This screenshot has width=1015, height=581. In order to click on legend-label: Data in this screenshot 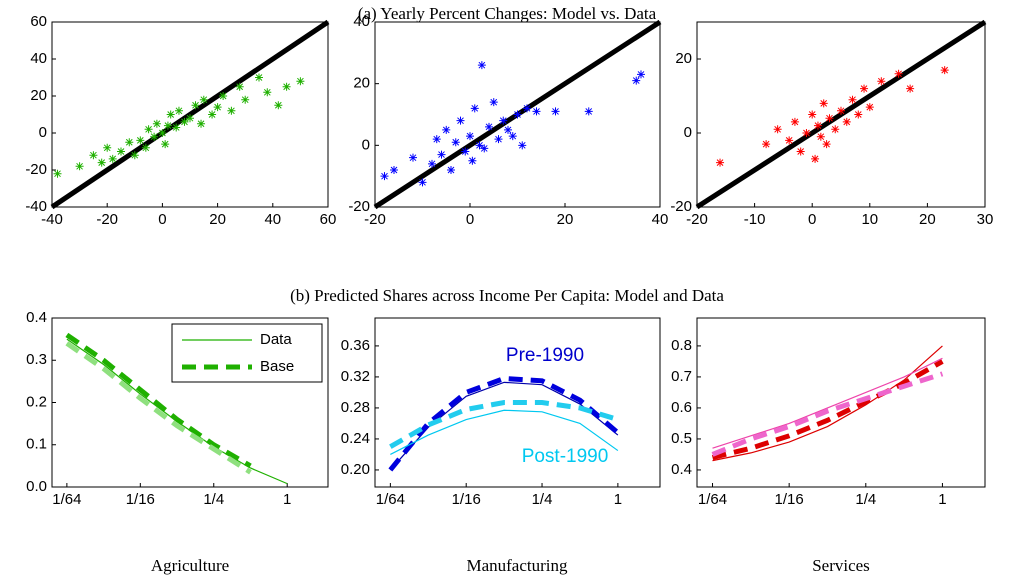, I will do `click(276, 339)`.